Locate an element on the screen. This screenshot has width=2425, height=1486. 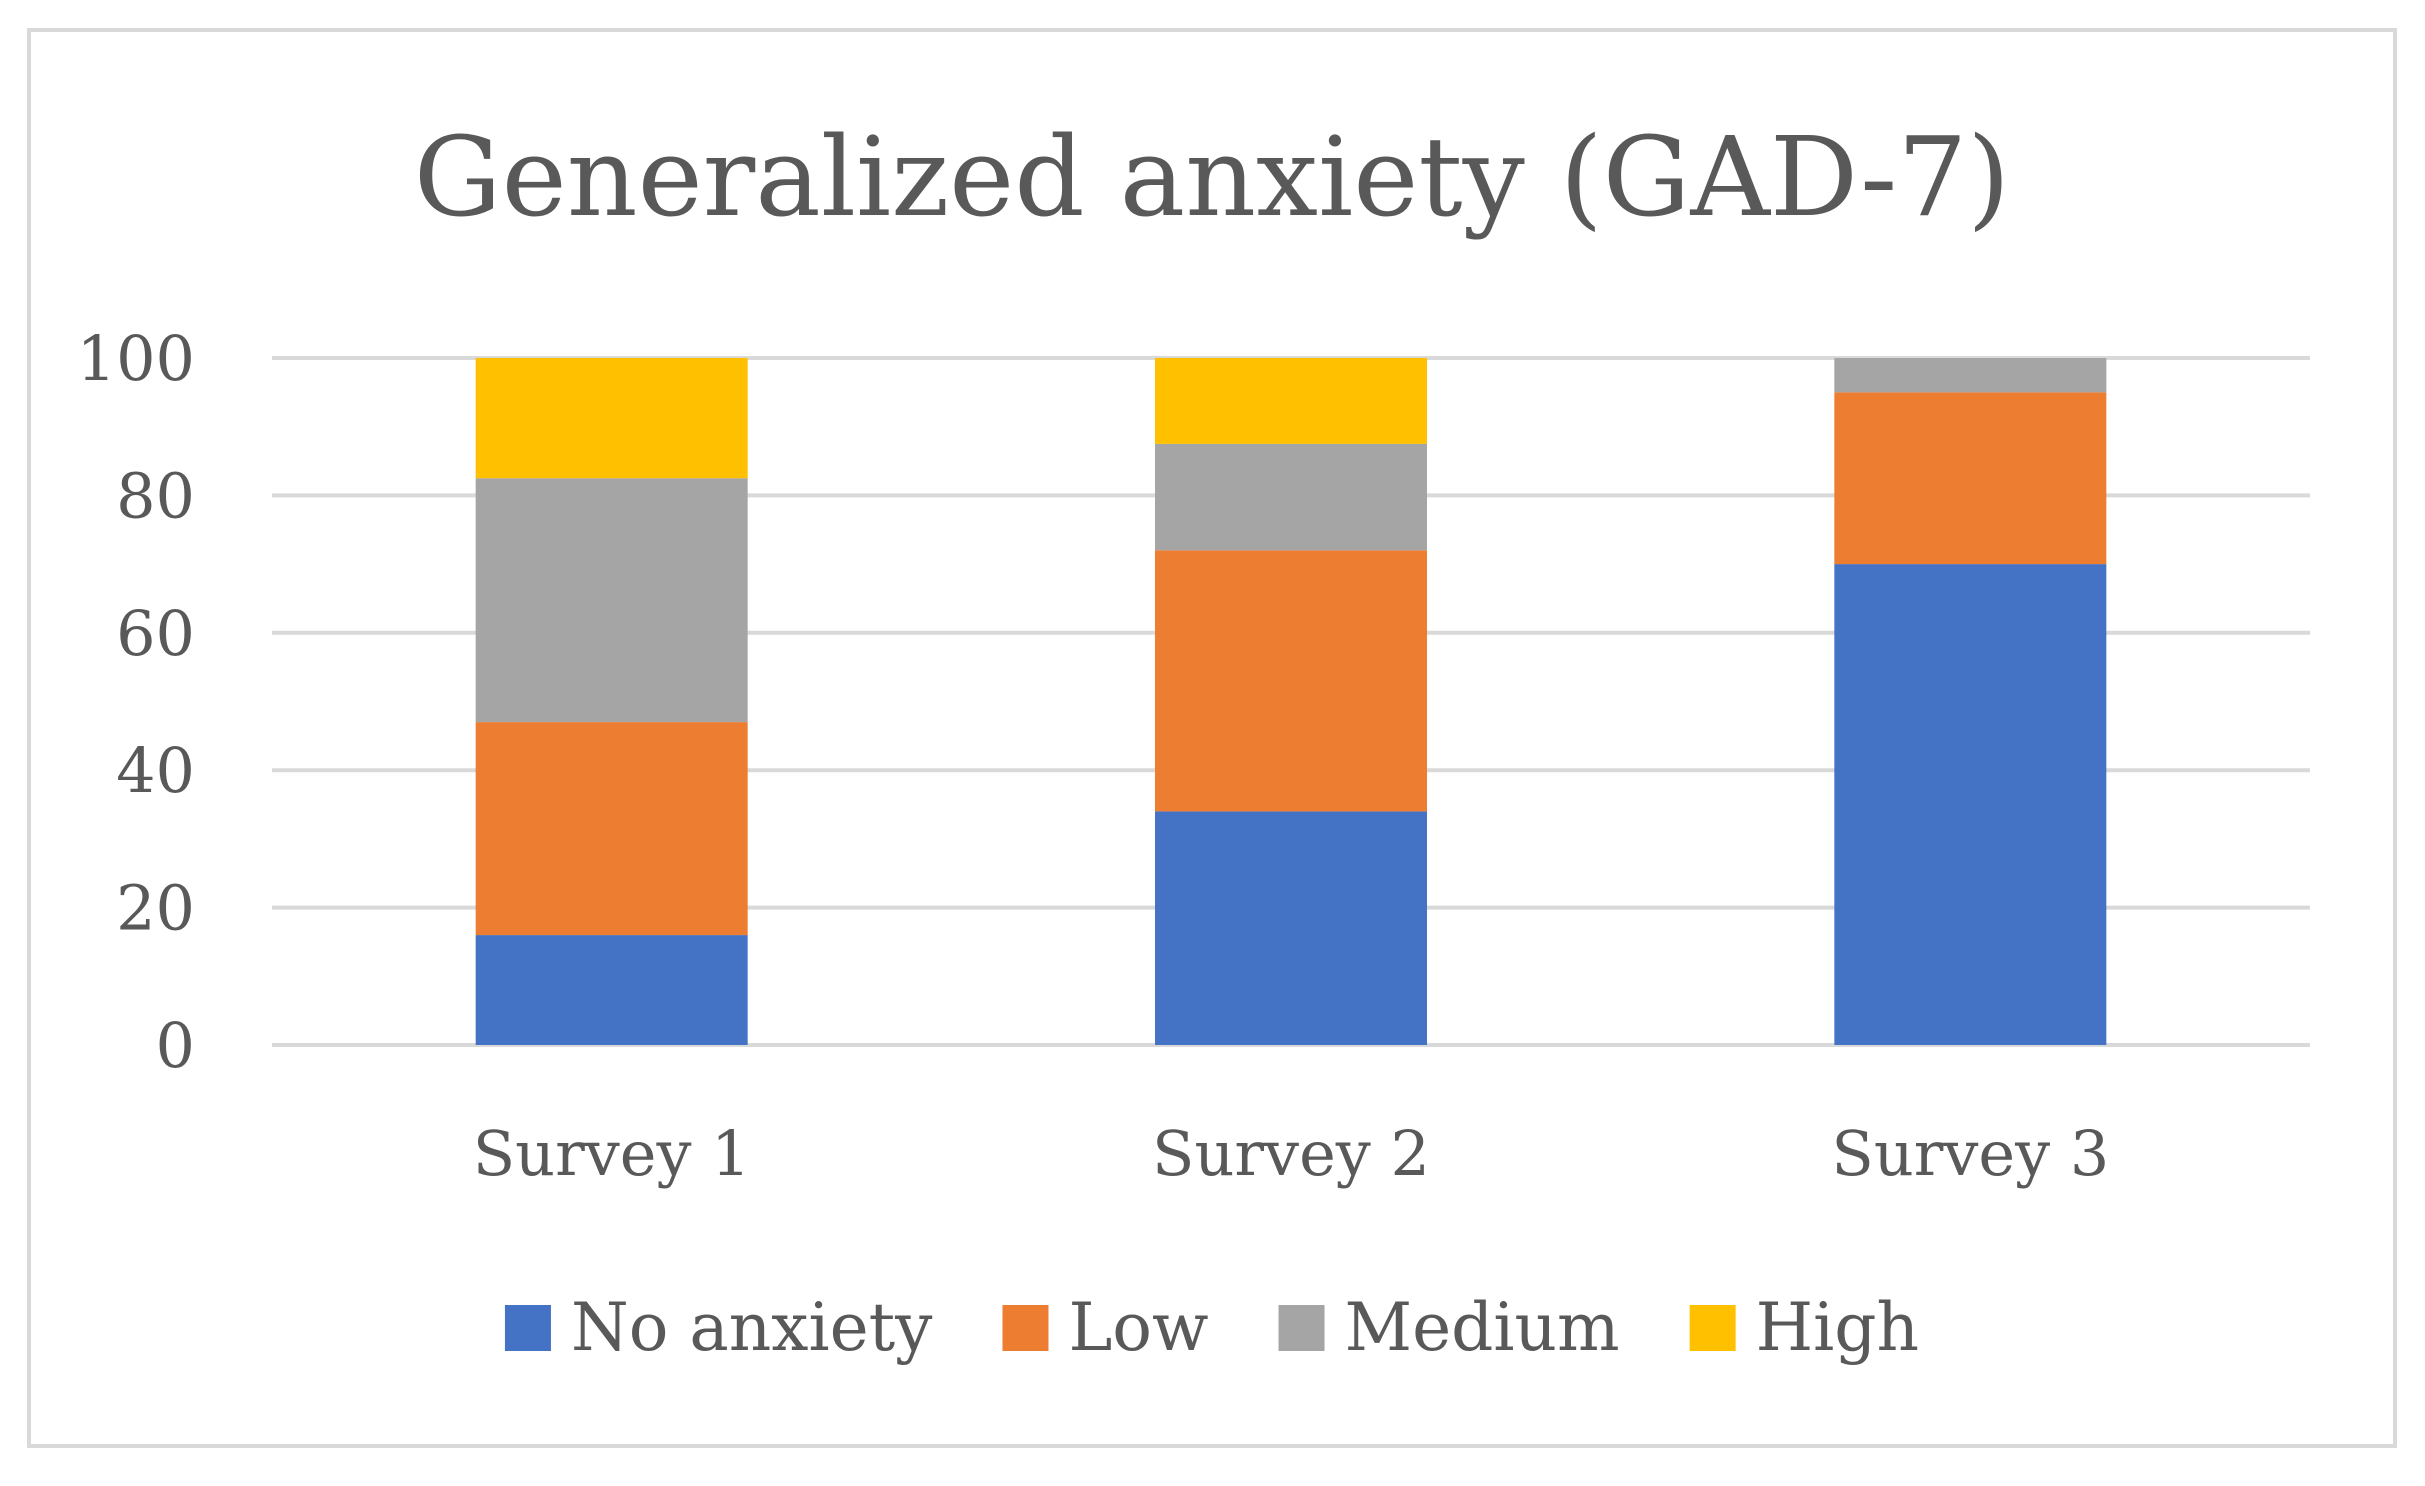
y-tick-label: 40 is located at coordinates (155, 770).